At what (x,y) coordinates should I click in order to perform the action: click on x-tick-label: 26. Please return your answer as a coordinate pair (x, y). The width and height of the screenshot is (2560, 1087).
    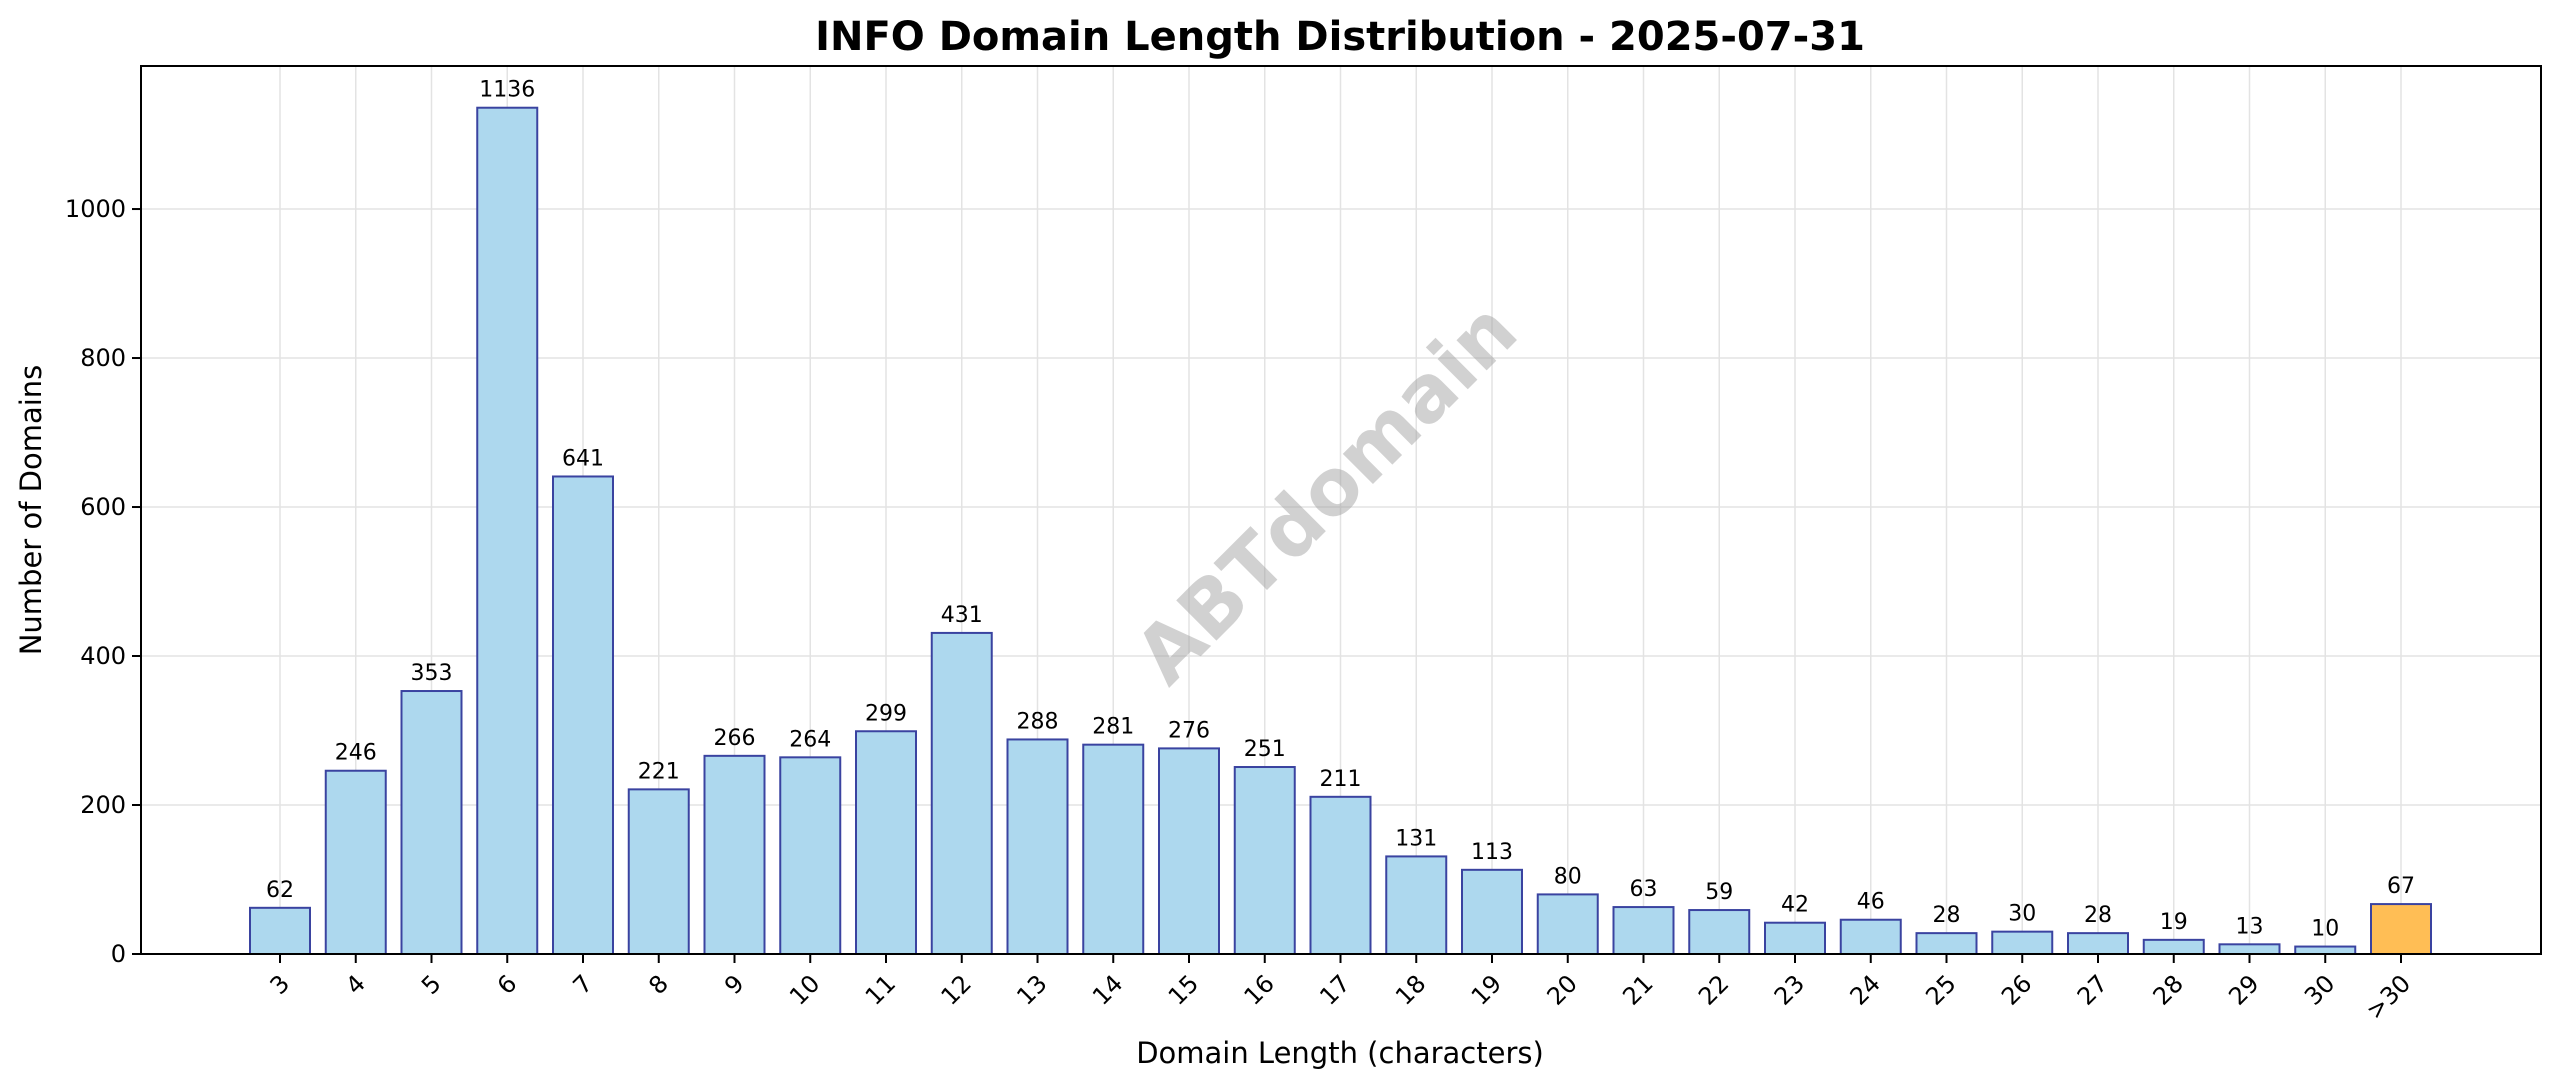
    Looking at the image, I should click on (2016, 989).